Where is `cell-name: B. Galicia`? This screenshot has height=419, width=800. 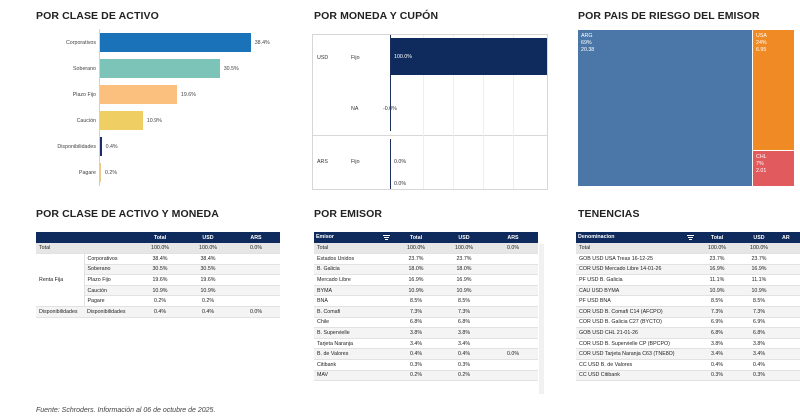
cell-name: B. Galicia is located at coordinates (353, 270).